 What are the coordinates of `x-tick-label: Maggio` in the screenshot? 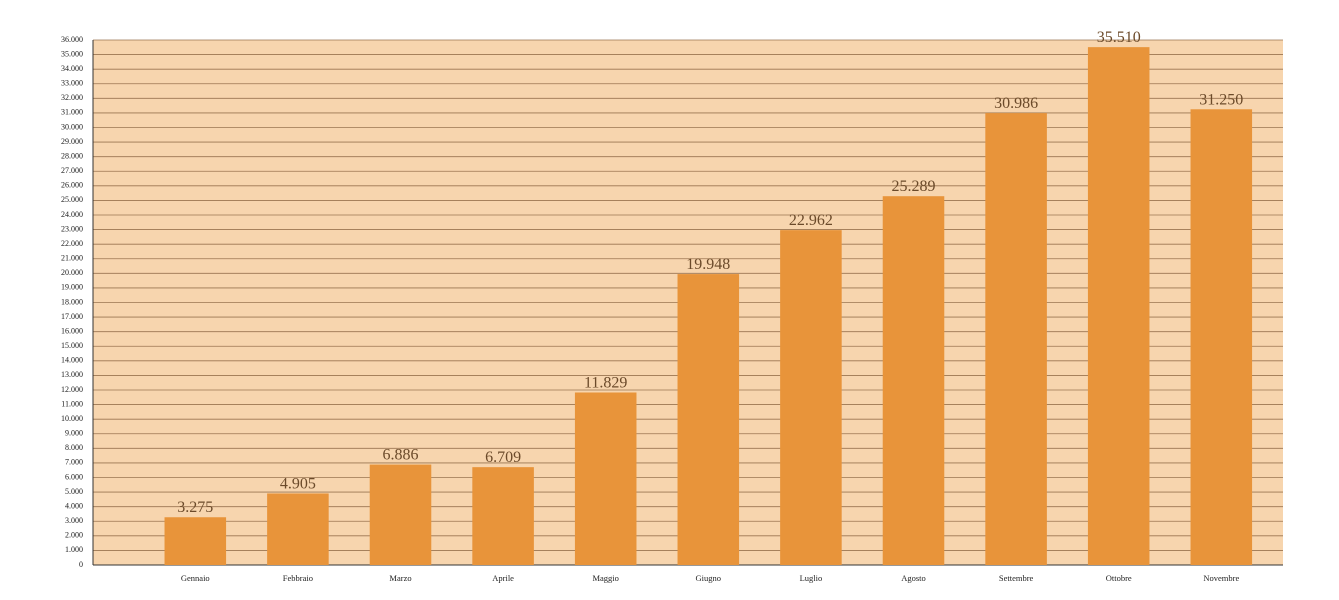 It's located at (605, 578).